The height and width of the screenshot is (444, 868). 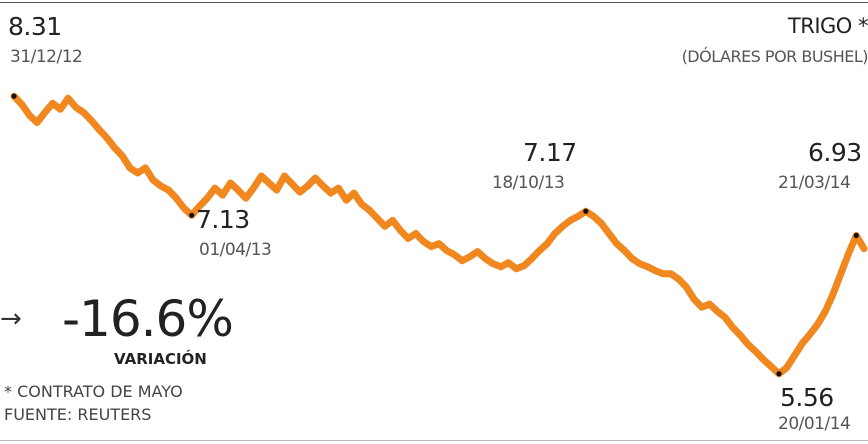 I want to click on change-percent: -16.6%, so click(x=148, y=319).